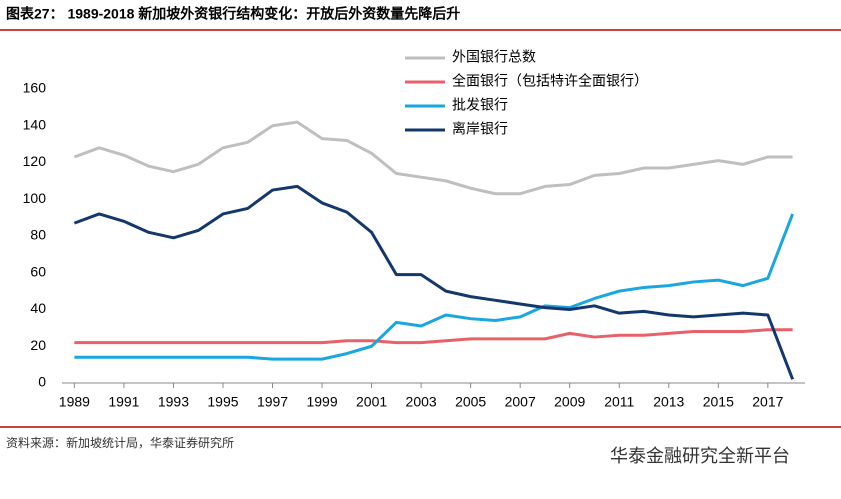 Image resolution: width=841 pixels, height=499 pixels. What do you see at coordinates (120, 442) in the screenshot?
I see `source-note: 资料来源：新加坡统计局，华泰证券研究所` at bounding box center [120, 442].